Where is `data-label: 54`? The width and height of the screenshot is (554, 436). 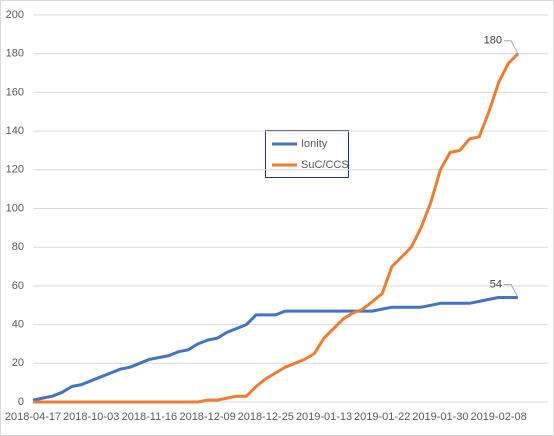
data-label: 54 is located at coordinates (496, 284).